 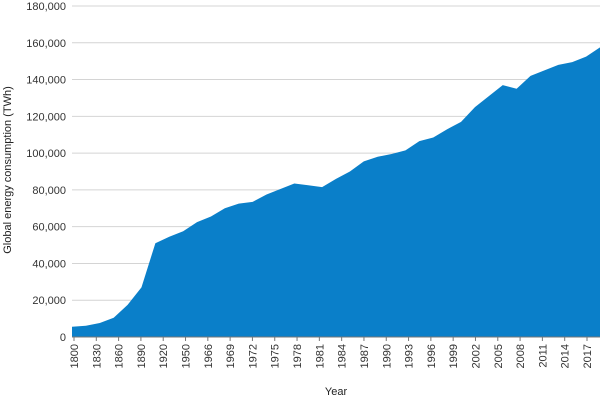 I want to click on y-tick-label: 180,000, so click(x=46, y=7).